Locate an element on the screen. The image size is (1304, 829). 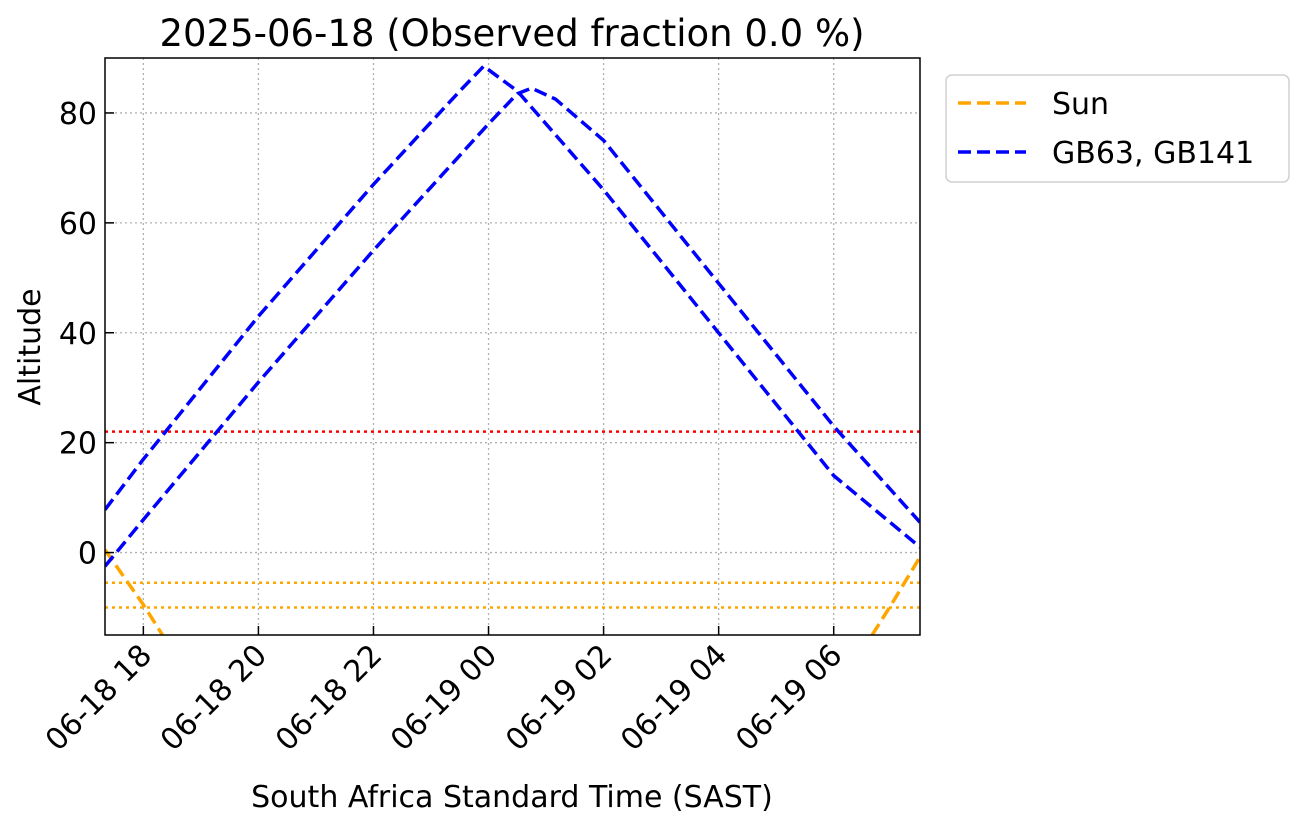
reference-lines is located at coordinates (512, 519).